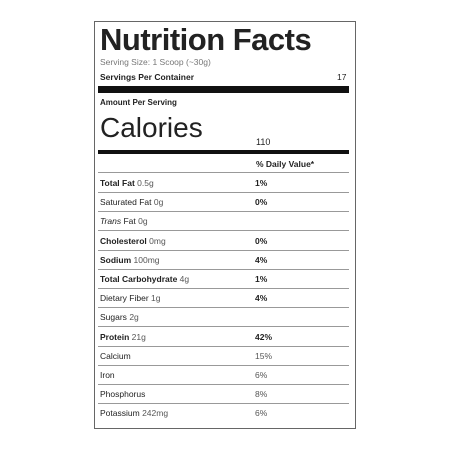  What do you see at coordinates (123, 240) in the screenshot?
I see `nutrient-name: Cholesterol` at bounding box center [123, 240].